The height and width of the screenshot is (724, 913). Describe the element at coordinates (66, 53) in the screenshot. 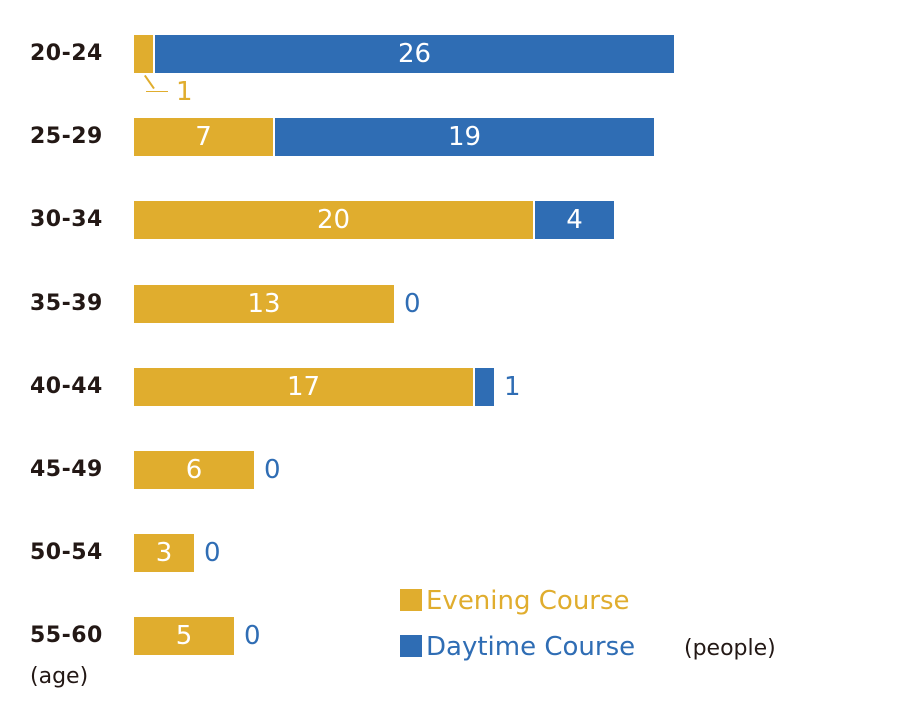

I see `category-label: 20-24` at that location.